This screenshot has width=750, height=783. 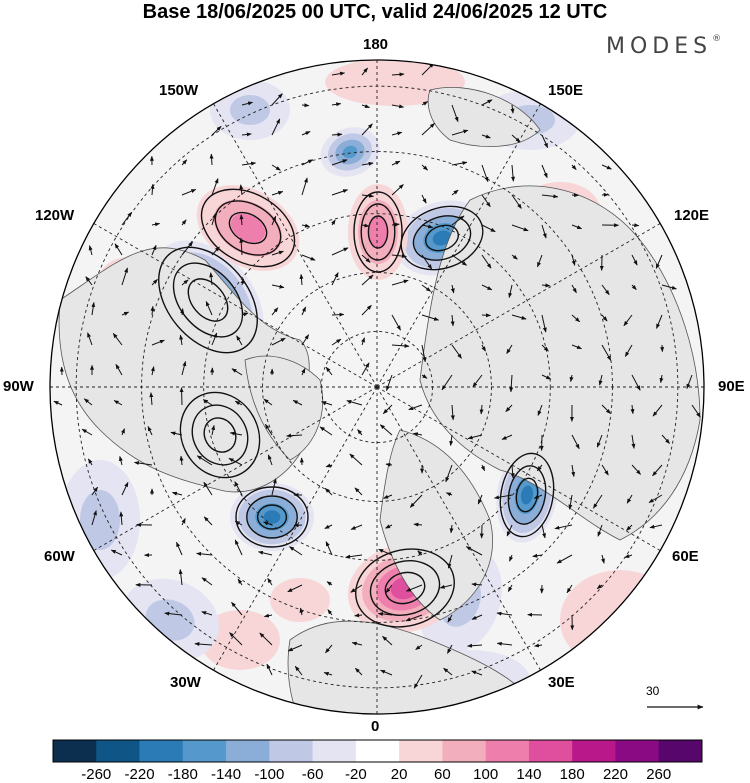 What do you see at coordinates (356, 774) in the screenshot?
I see `colorbar-tick-label: -20` at bounding box center [356, 774].